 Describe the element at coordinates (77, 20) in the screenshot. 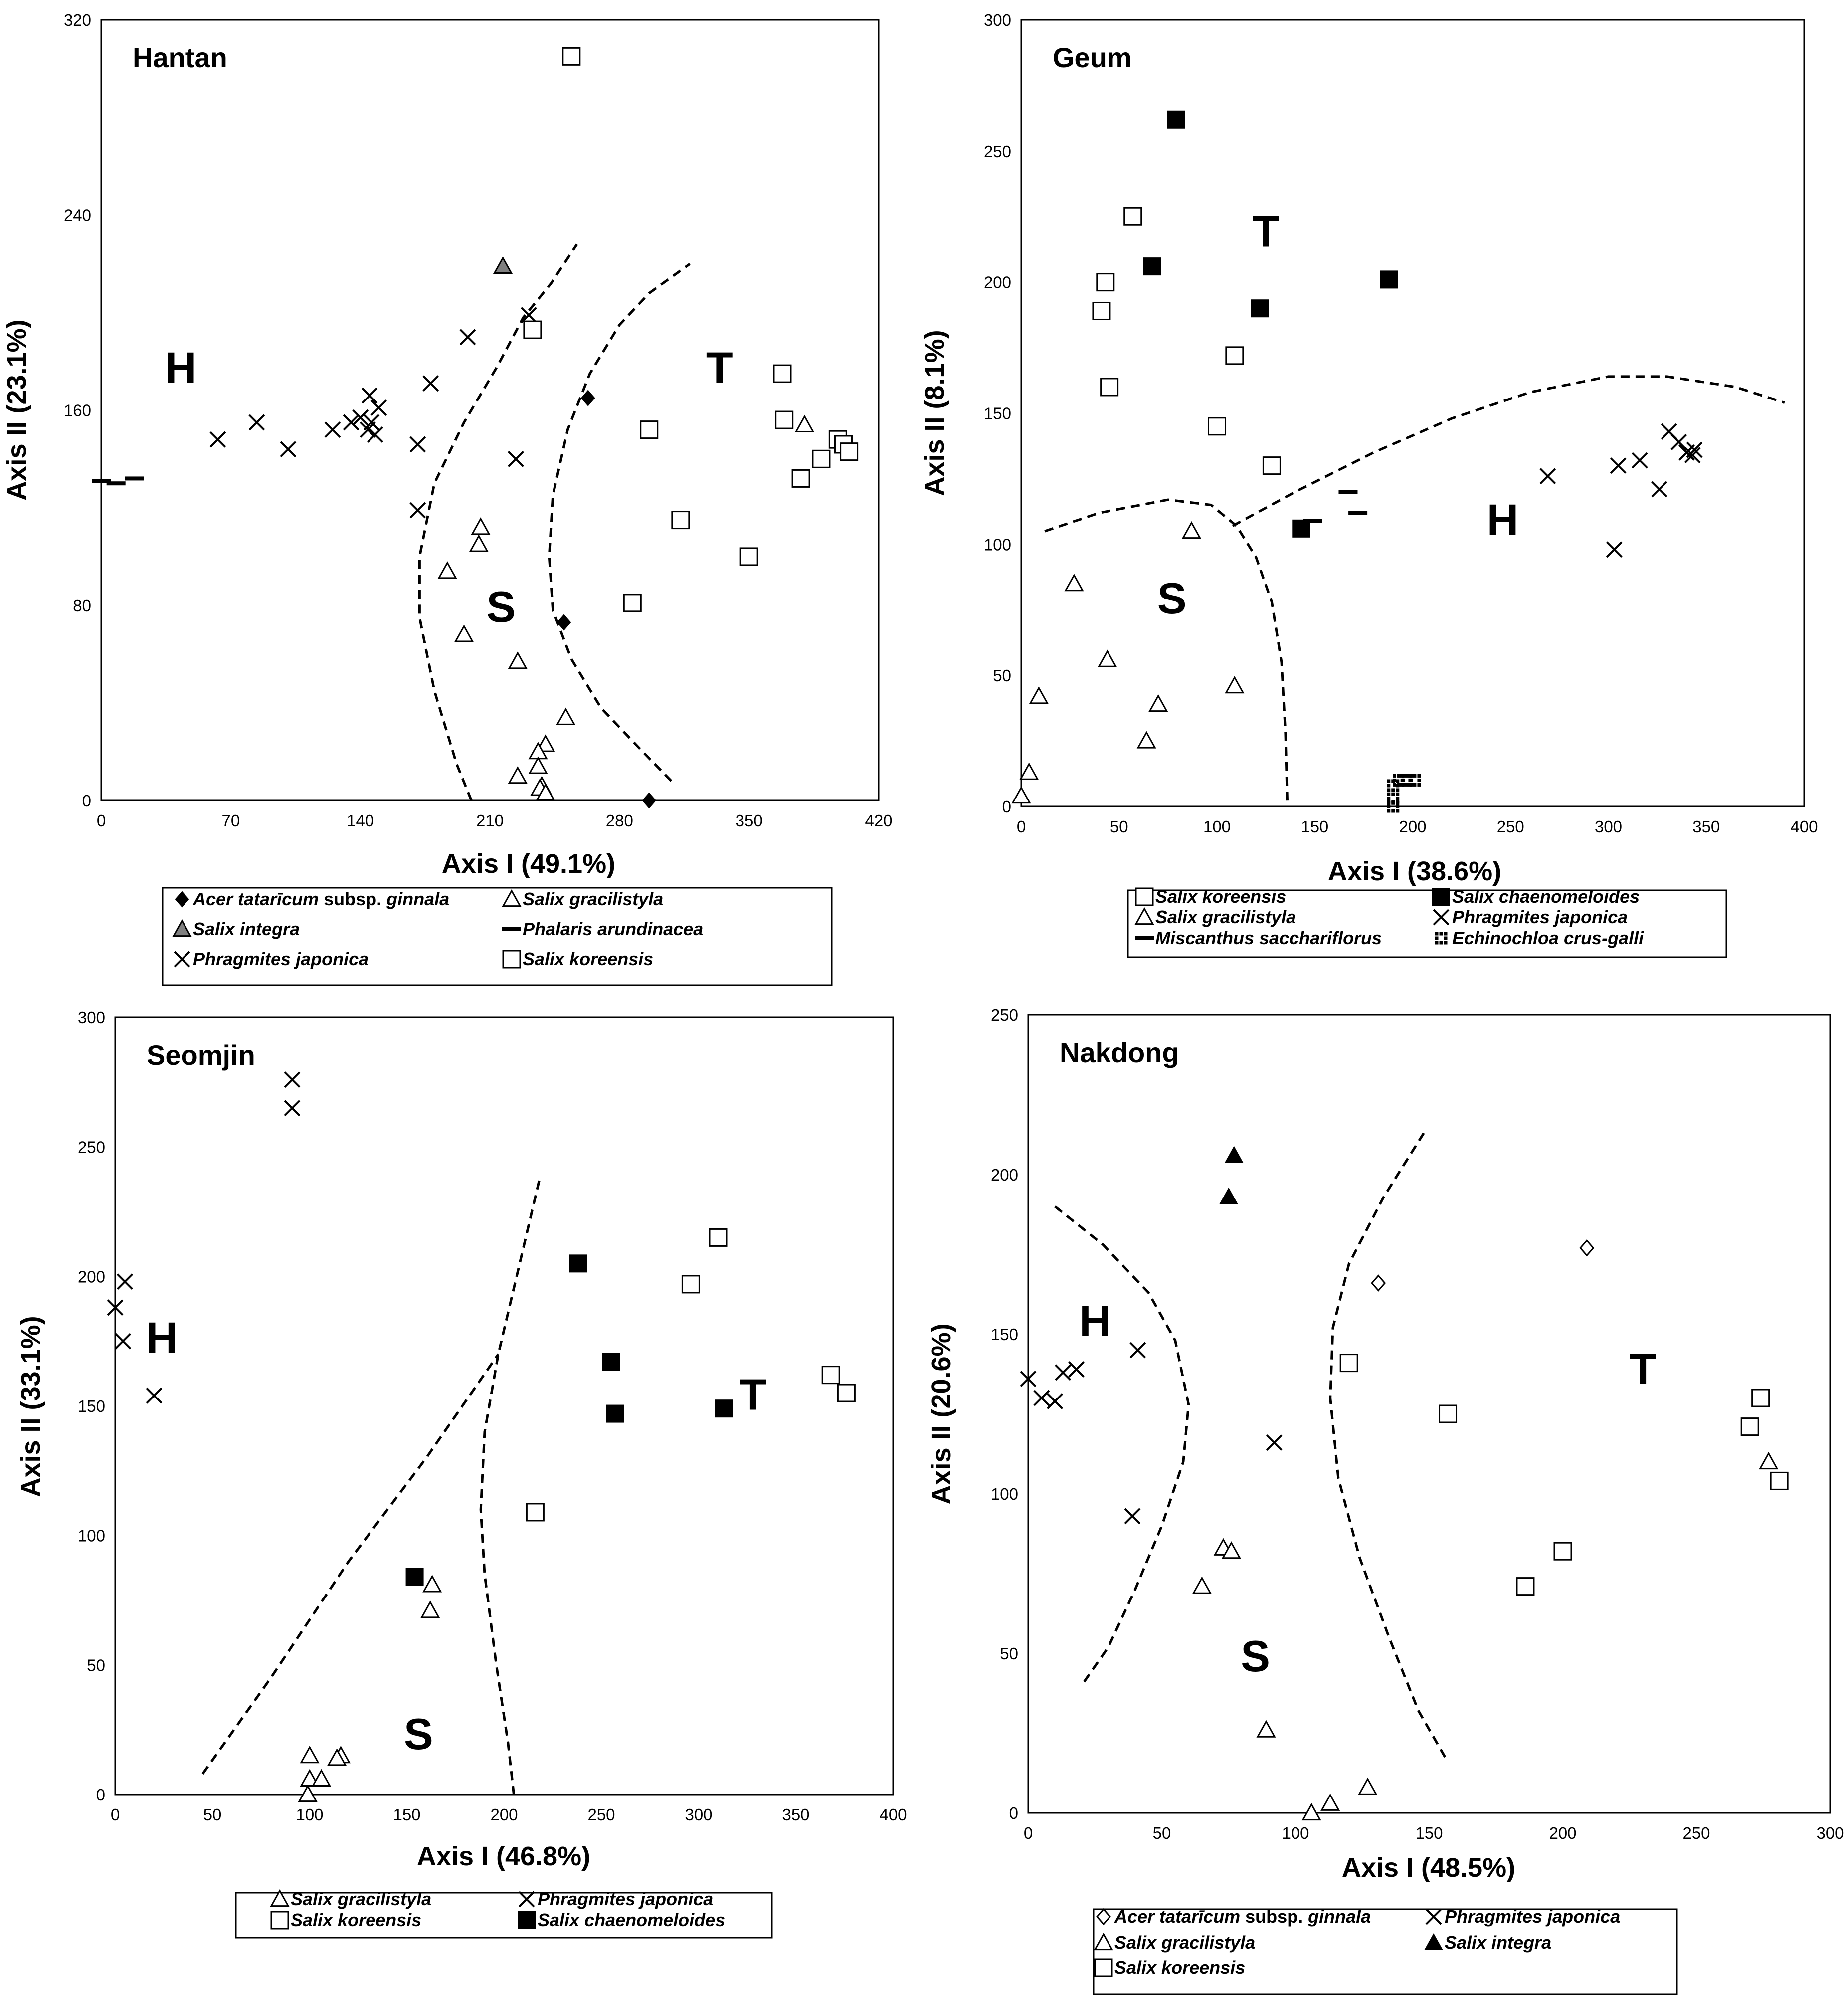

I see `y-tick-label: 320` at that location.